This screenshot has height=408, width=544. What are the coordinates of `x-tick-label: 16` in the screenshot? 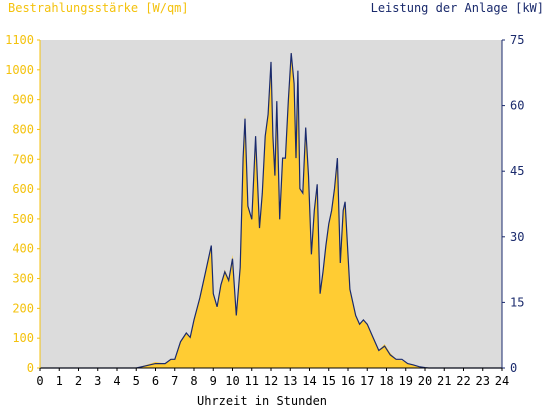 It's located at (348, 381).